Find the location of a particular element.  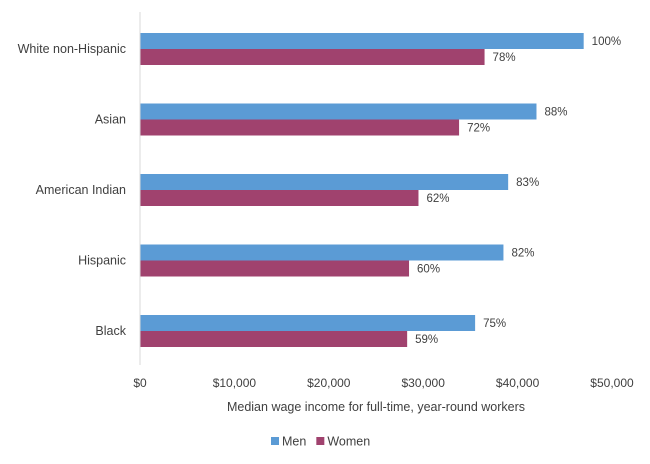

category-label-0: White non-Hispanic is located at coordinates (72, 49).